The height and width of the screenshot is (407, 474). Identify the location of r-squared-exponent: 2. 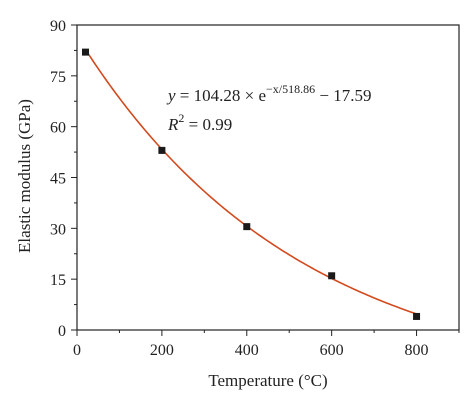
(181, 118).